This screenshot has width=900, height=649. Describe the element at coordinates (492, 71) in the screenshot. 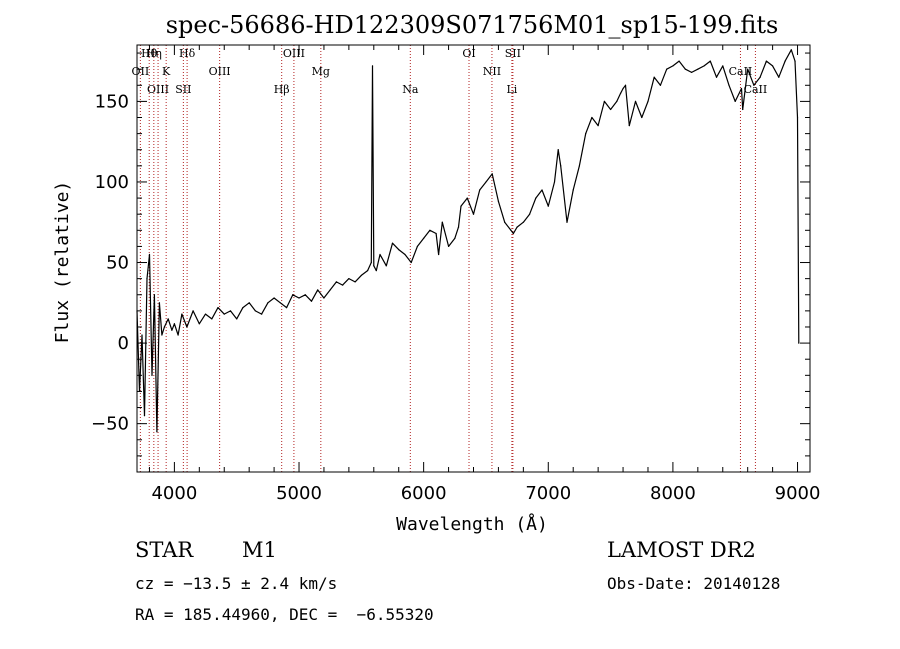

I see `spectral-line-label: NII` at that location.